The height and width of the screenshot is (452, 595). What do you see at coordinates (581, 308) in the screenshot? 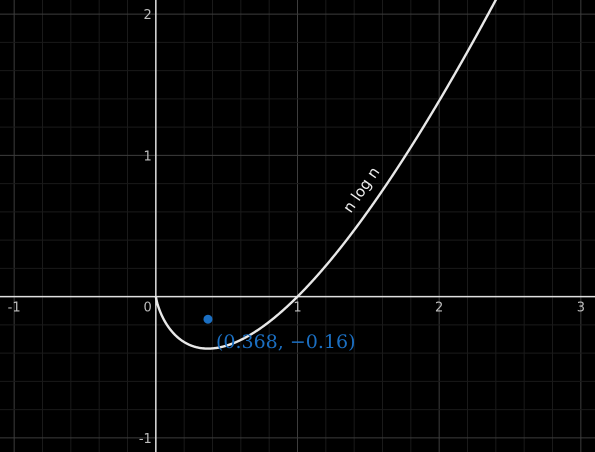
I see `x-tick-label: 3` at bounding box center [581, 308].